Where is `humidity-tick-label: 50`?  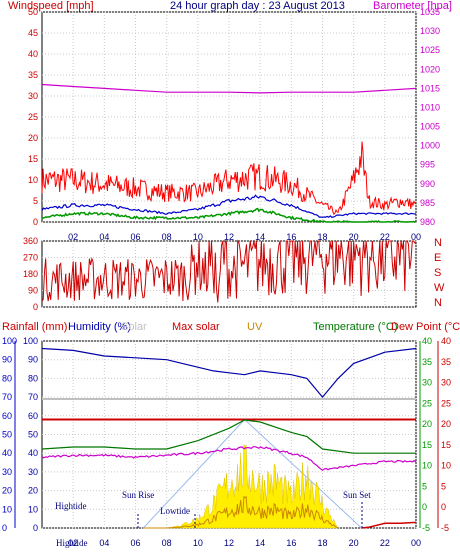
humidity-tick-label: 50 is located at coordinates (33, 435).